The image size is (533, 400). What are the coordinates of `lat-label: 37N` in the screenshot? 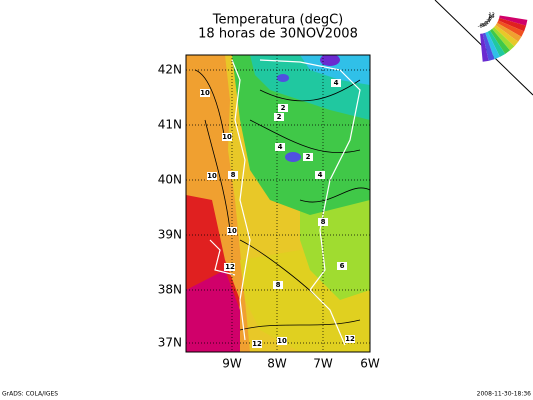 It's located at (170, 343).